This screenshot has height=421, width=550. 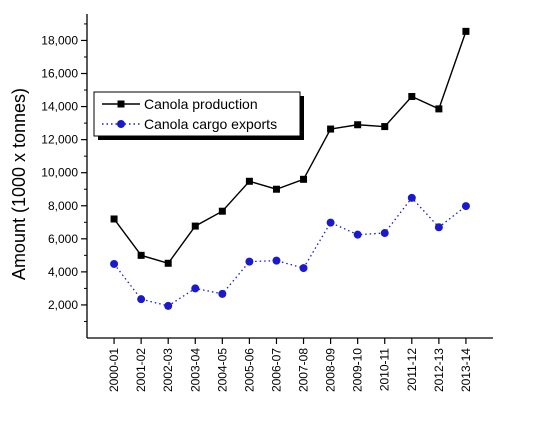 I want to click on x-tick-label: 2007-08, so click(x=304, y=370).